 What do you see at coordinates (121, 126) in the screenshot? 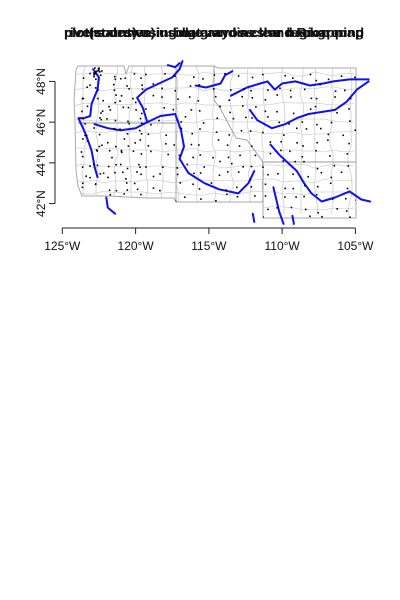
I see `river-line` at bounding box center [121, 126].